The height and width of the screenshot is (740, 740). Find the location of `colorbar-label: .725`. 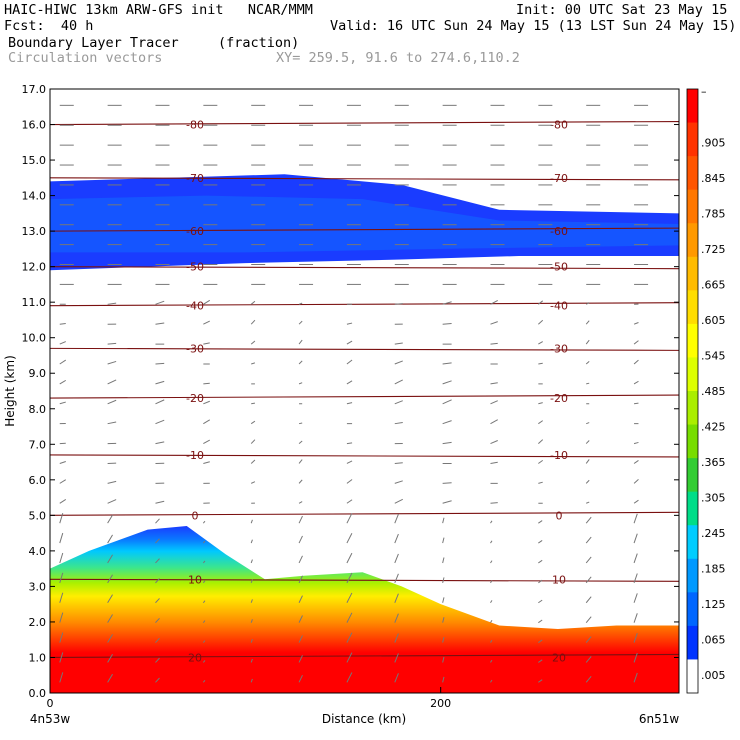

colorbar-label: .725 is located at coordinates (713, 249).